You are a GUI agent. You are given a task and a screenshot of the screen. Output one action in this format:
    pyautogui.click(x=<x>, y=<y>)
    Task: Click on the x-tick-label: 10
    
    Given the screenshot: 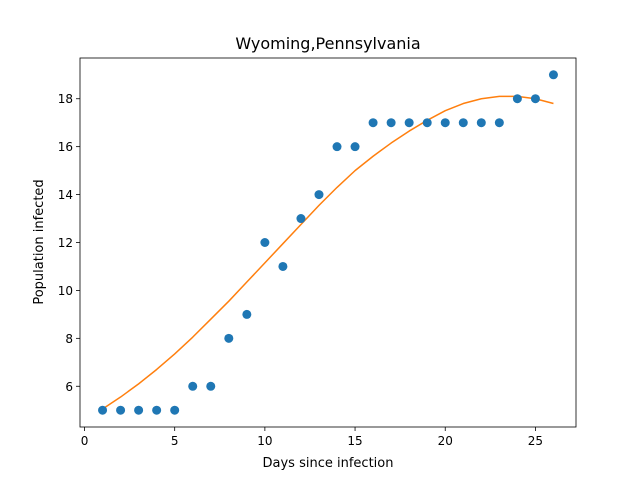 What is the action you would take?
    pyautogui.click(x=264, y=441)
    